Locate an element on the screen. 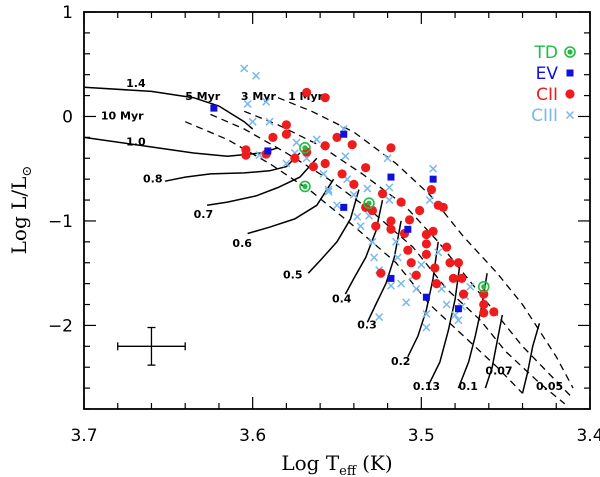 This screenshot has height=477, width=600. legend-marker-td is located at coordinates (570, 52).